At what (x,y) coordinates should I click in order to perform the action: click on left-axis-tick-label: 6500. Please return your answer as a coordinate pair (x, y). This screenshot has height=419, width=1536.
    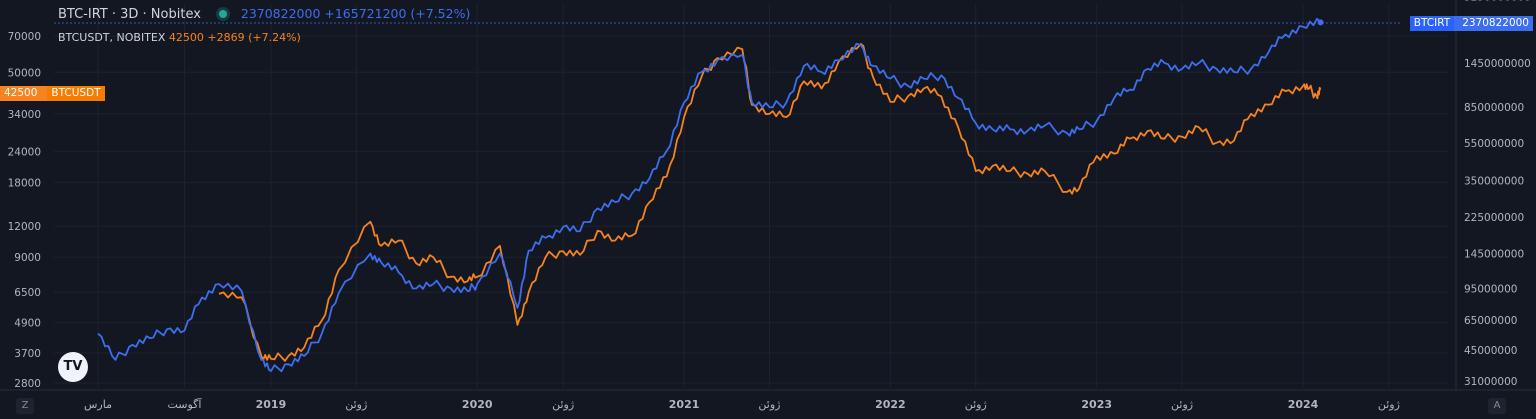
    Looking at the image, I should click on (27, 293).